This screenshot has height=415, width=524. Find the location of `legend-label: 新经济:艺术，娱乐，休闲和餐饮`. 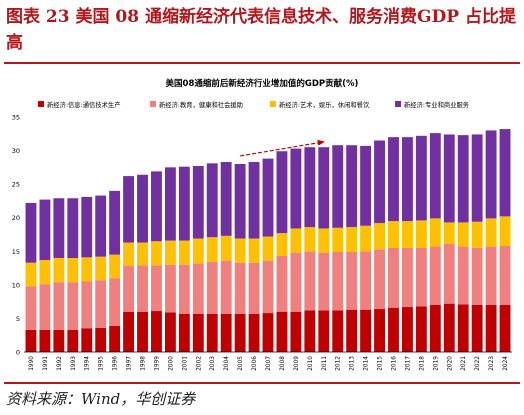

legend-label: 新经济:艺术，娱乐，休闲和餐饮 is located at coordinates (324, 104).